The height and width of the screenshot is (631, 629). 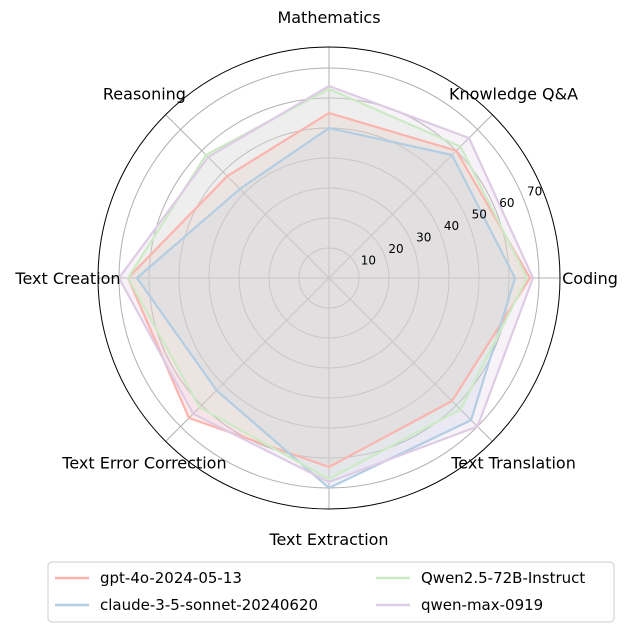 I want to click on legend-label: qwen-max-0919, so click(x=482, y=605).